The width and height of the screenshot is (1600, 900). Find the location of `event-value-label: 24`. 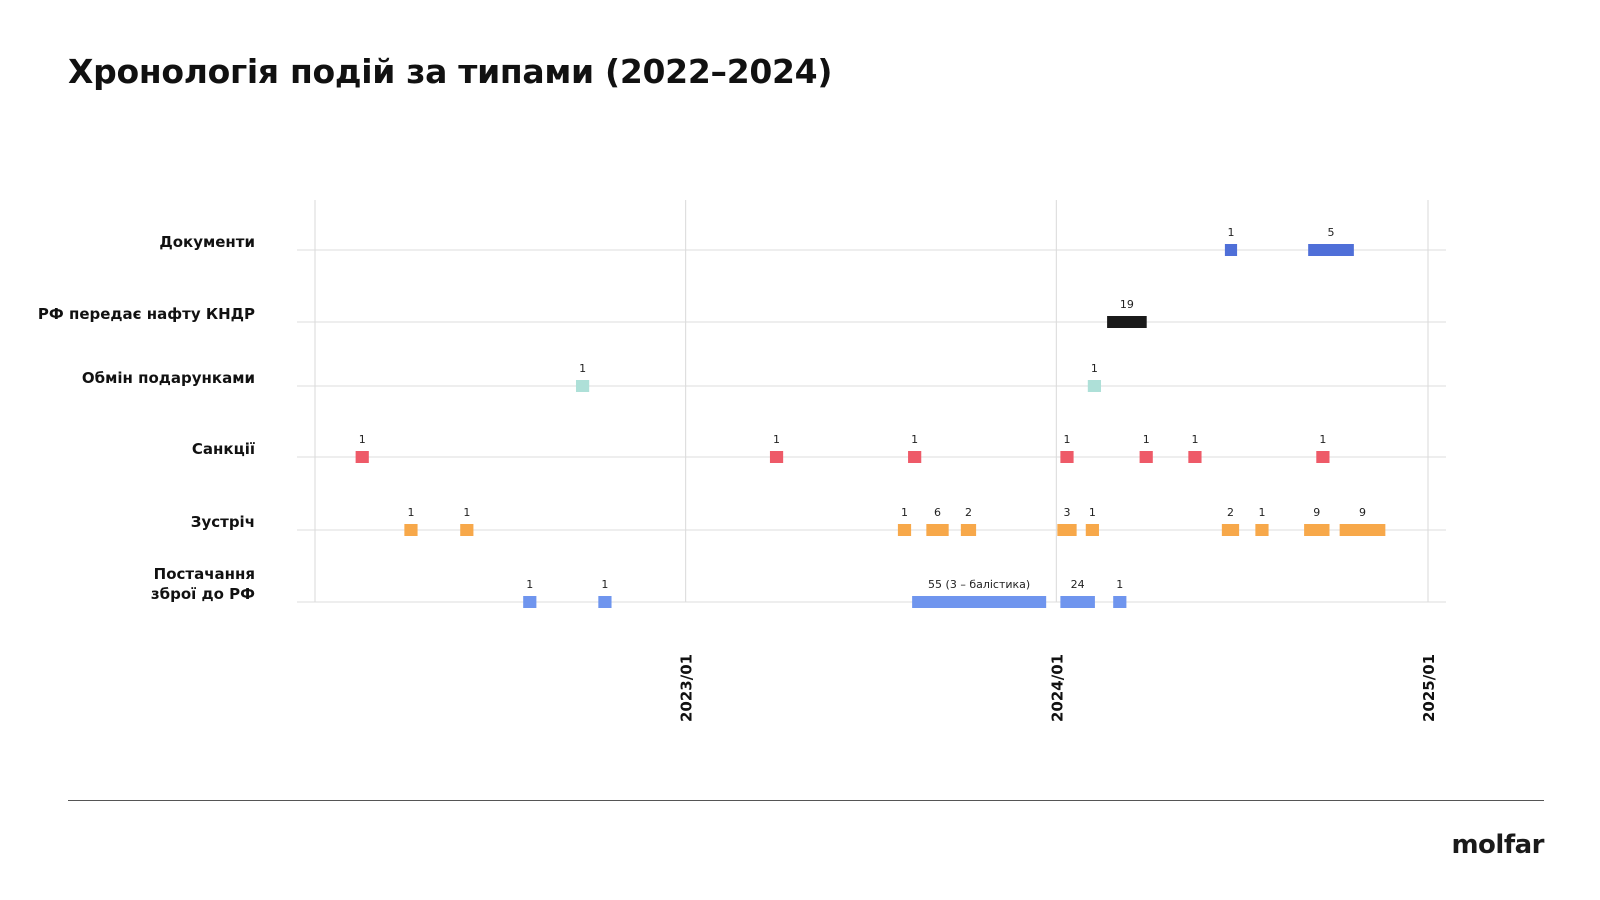

event-value-label: 24 is located at coordinates (1078, 584).